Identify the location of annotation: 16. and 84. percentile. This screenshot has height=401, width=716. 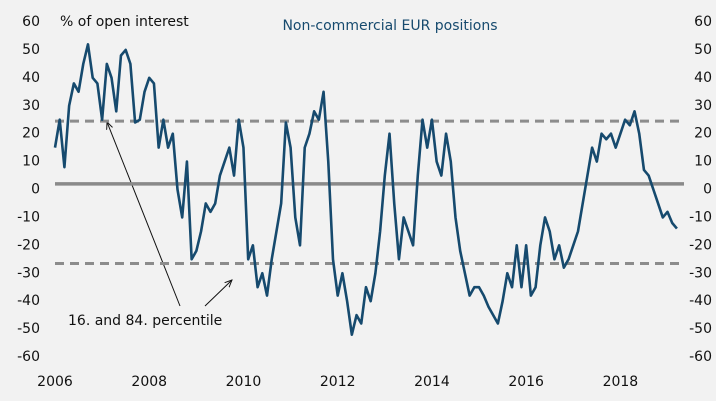
(145, 321).